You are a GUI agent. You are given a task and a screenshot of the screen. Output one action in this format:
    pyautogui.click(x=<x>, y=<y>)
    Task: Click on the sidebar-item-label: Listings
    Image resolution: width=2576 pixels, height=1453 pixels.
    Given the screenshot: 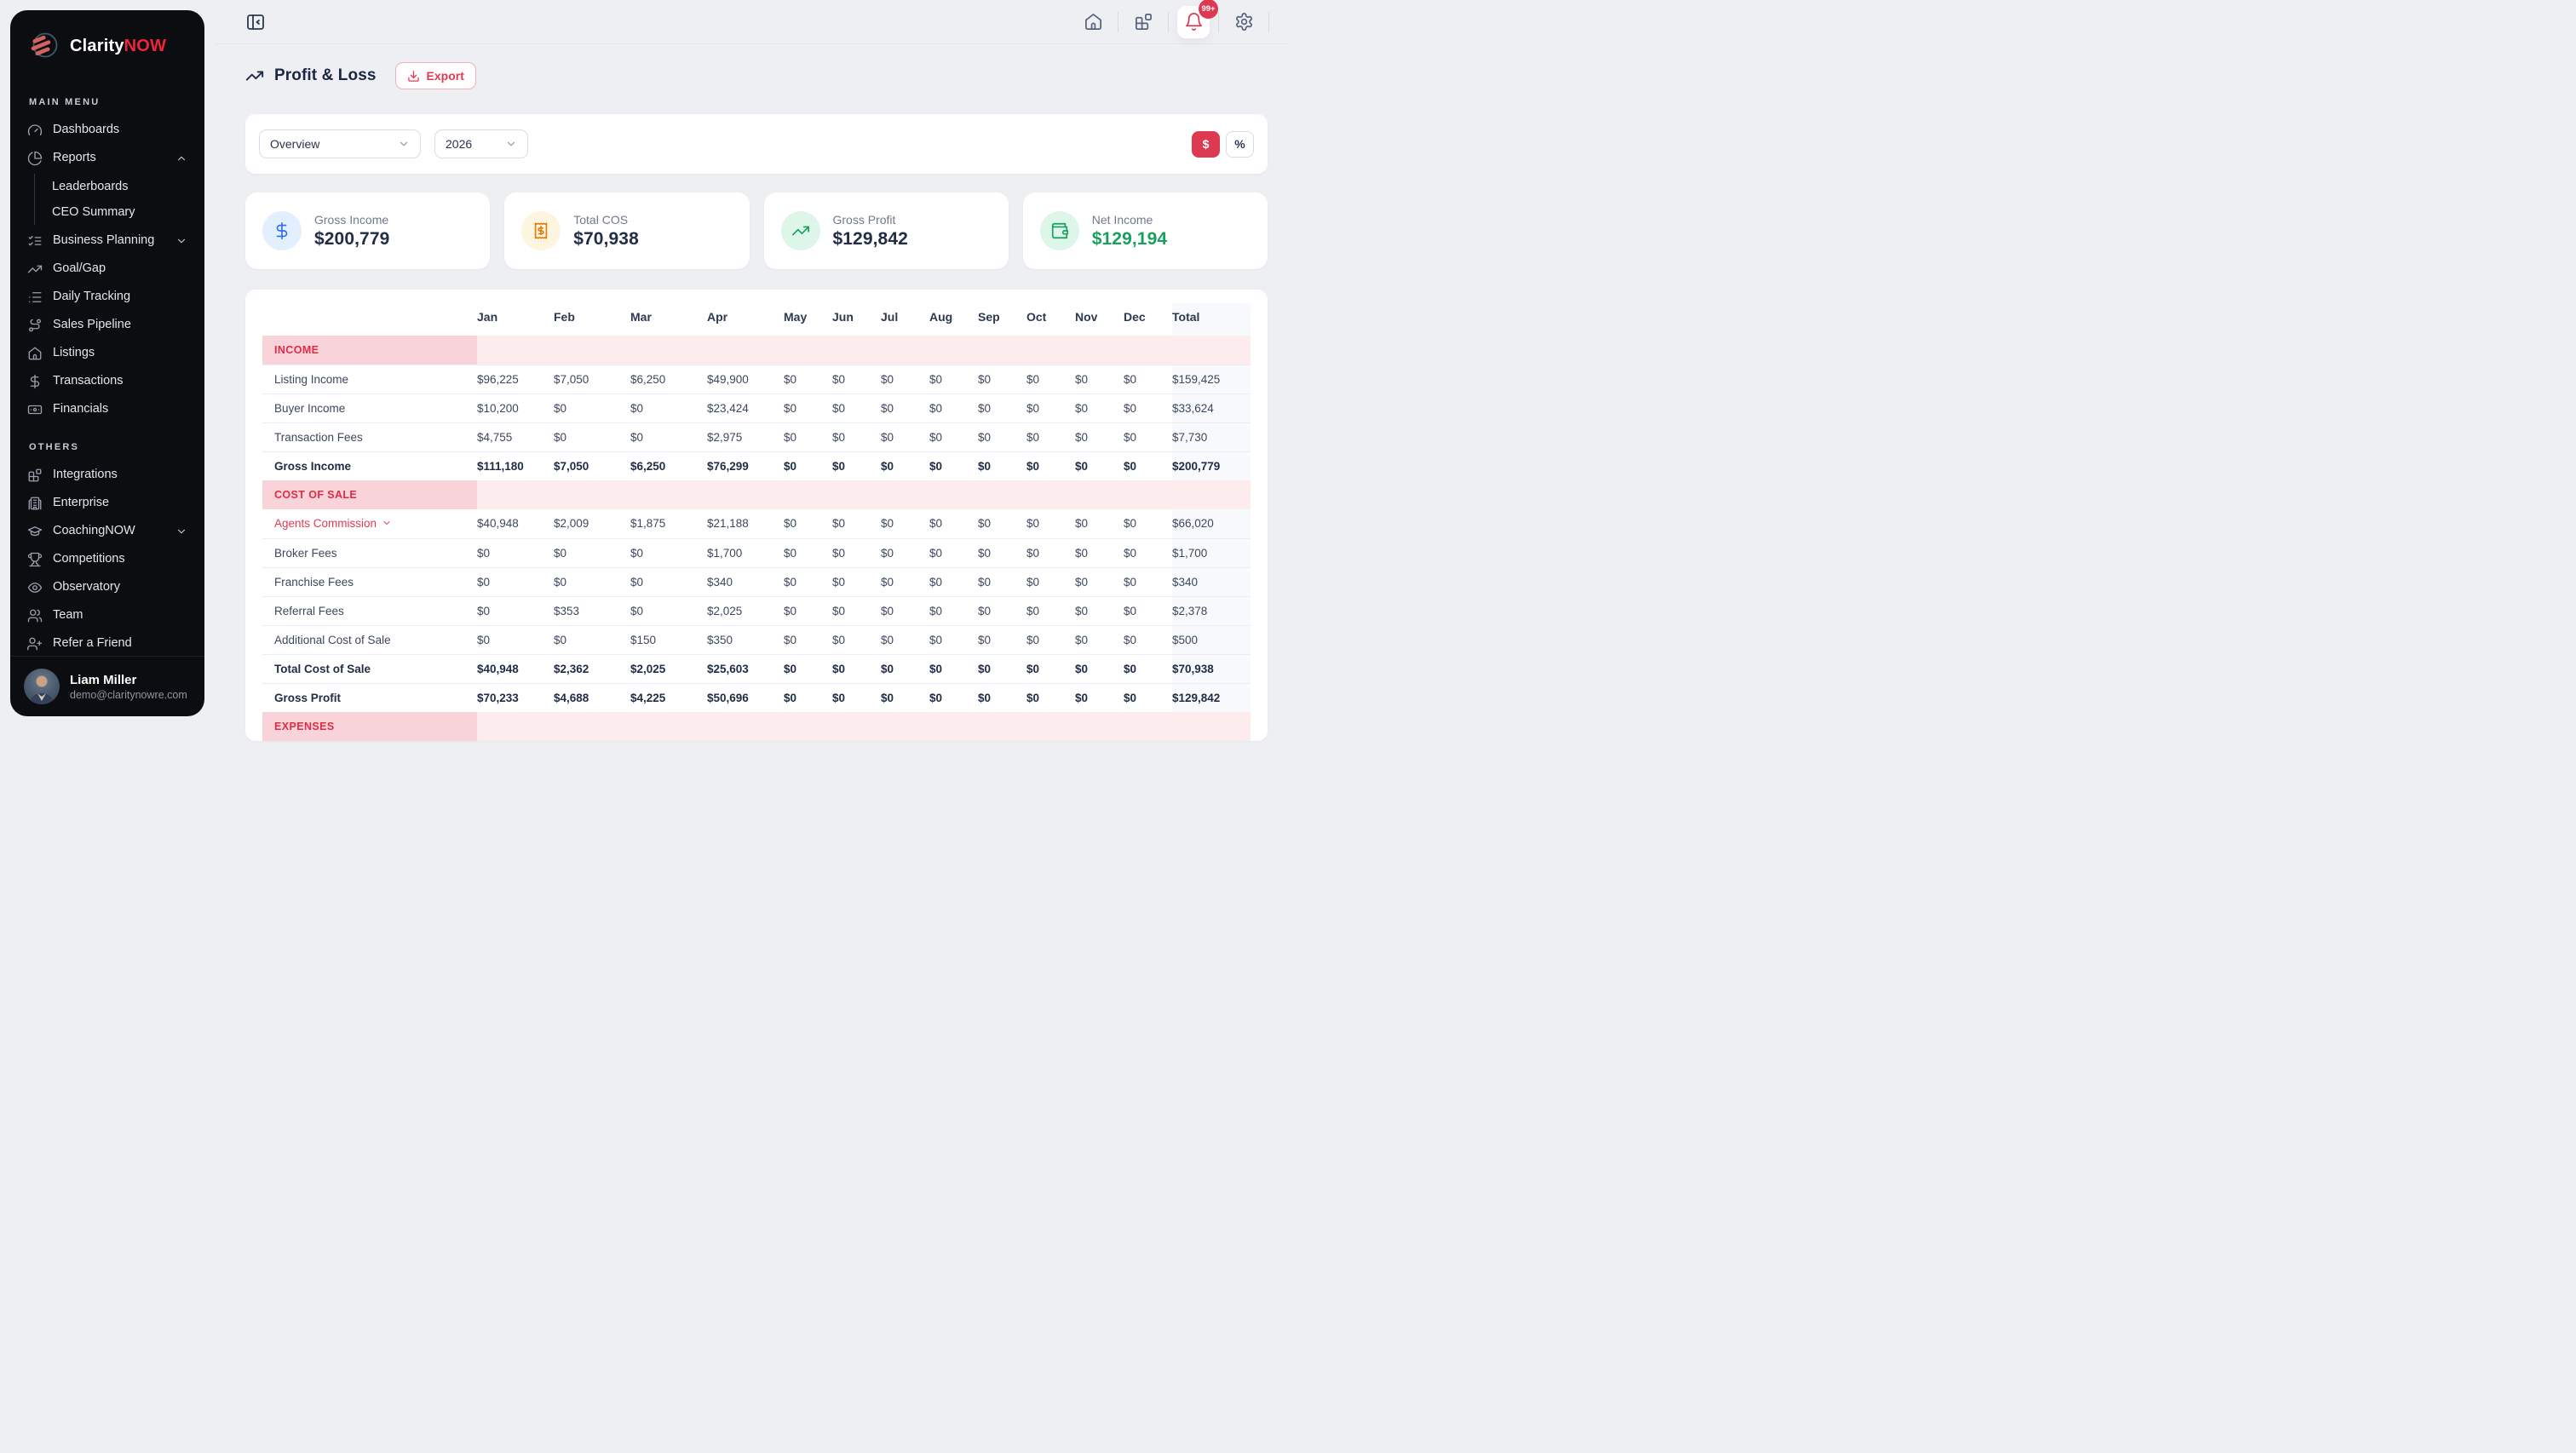 What is the action you would take?
    pyautogui.click(x=74, y=352)
    